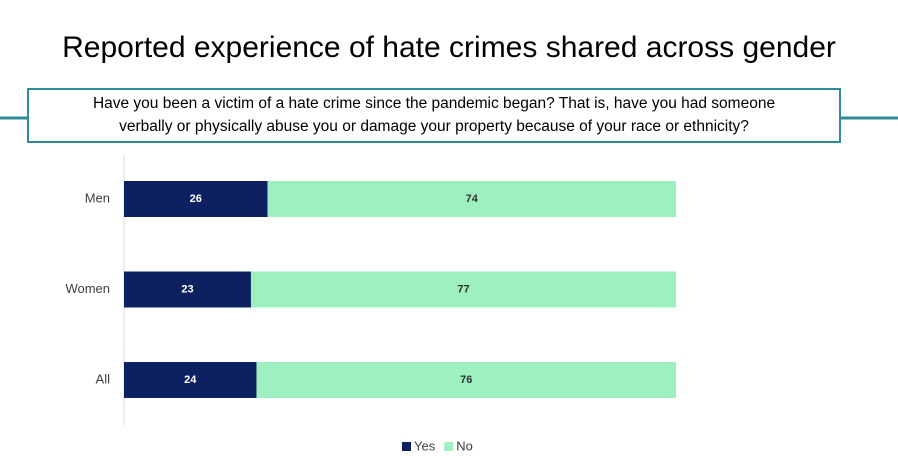 This screenshot has height=468, width=898. What do you see at coordinates (464, 445) in the screenshot?
I see `legend-label: No` at bounding box center [464, 445].